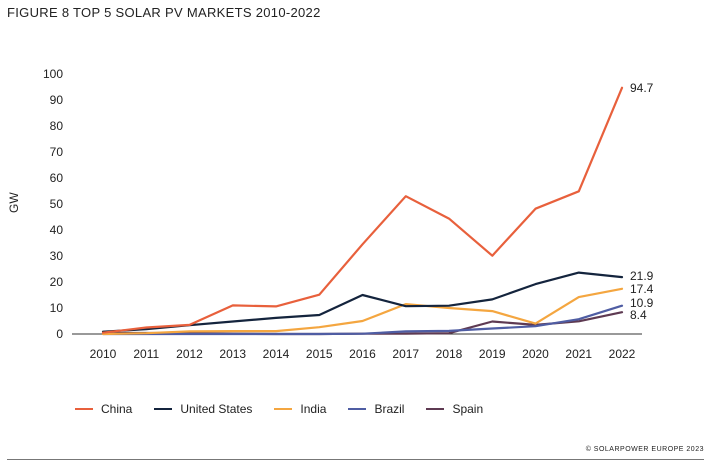  Describe the element at coordinates (189, 354) in the screenshot. I see `x-tick-label: 2012` at that location.